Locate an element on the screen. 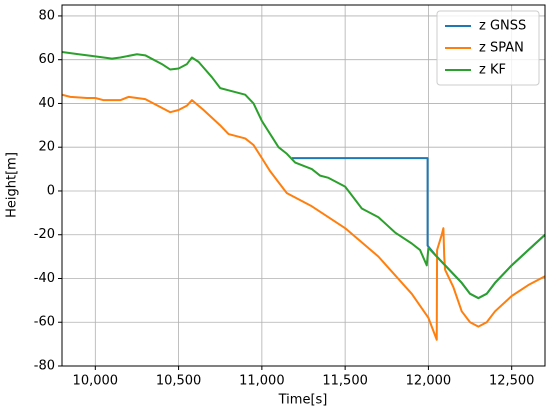 This screenshot has height=416, width=550. y-tick-label: 0 is located at coordinates (51, 190).